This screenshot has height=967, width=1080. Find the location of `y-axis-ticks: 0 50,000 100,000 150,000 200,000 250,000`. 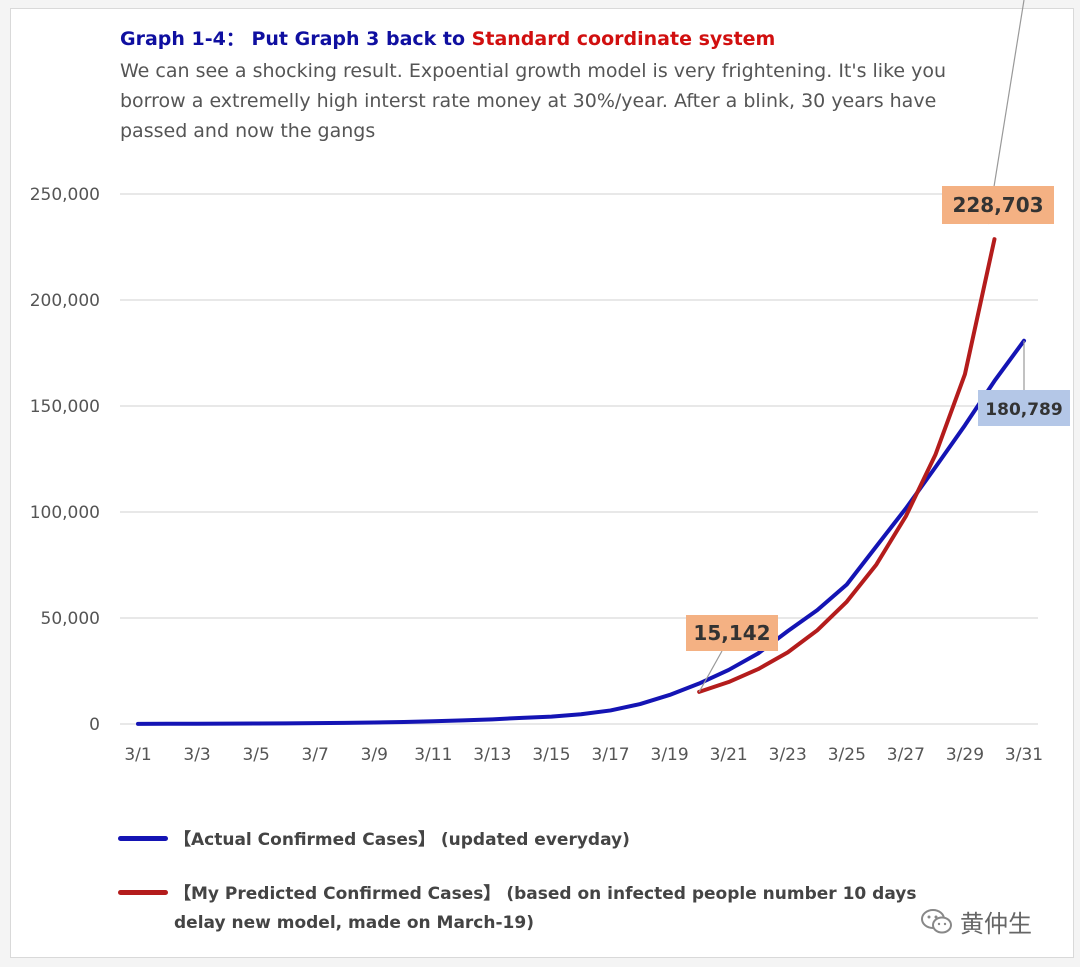

y-axis-ticks: 0 50,000 100,000 150,000 200,000 250,000 is located at coordinates (65, 460).